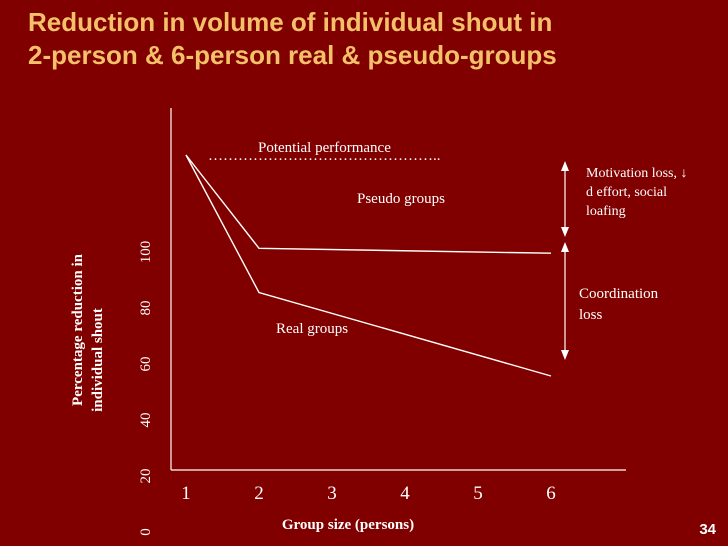  I want to click on y-axis-label-line-1: Percentage reduction in, so click(78, 329).